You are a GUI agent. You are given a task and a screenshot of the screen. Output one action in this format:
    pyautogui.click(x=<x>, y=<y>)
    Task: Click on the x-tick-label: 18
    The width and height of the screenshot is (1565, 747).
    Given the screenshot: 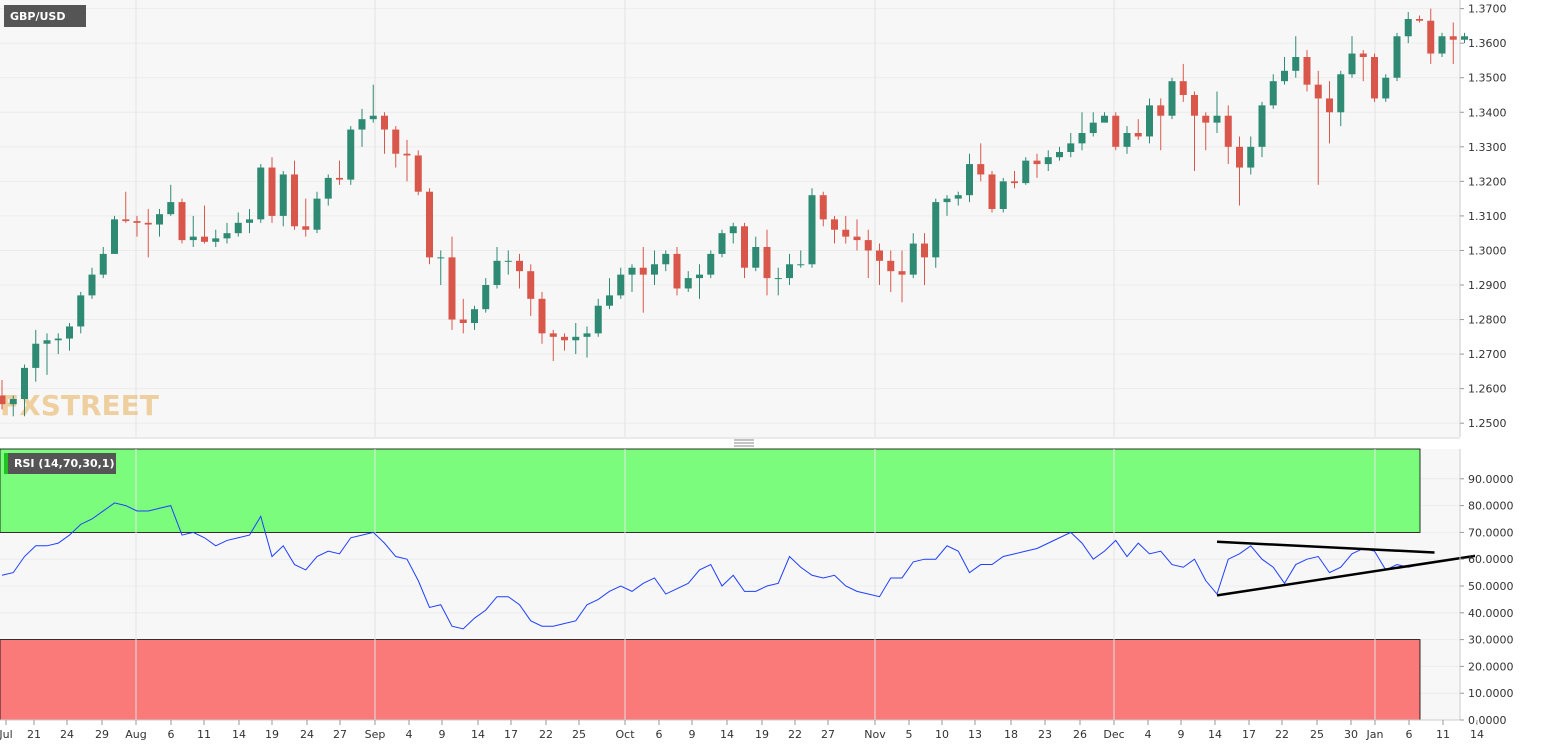 What is the action you would take?
    pyautogui.click(x=1011, y=734)
    